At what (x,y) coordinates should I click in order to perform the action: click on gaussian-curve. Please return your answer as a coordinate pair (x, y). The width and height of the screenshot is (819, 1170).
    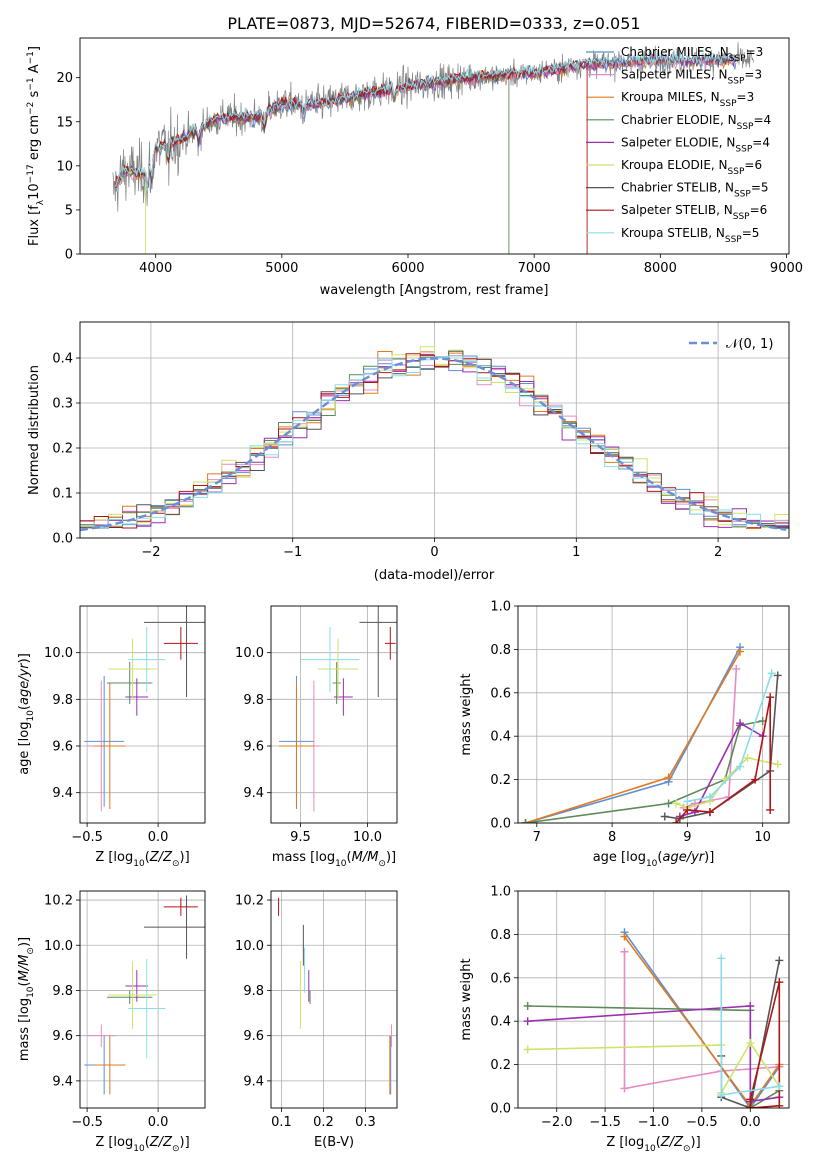
    Looking at the image, I should click on (433, 444).